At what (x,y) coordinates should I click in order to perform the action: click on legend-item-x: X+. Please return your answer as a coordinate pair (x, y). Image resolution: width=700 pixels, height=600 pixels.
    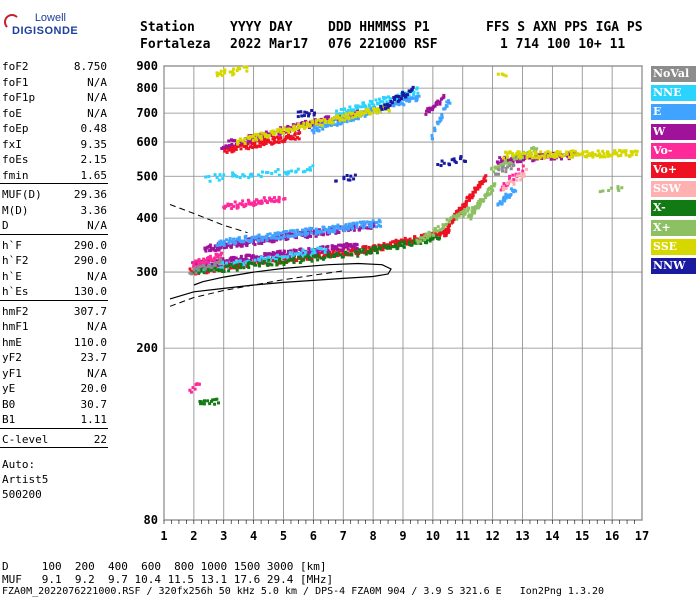
    Looking at the image, I should click on (673, 227).